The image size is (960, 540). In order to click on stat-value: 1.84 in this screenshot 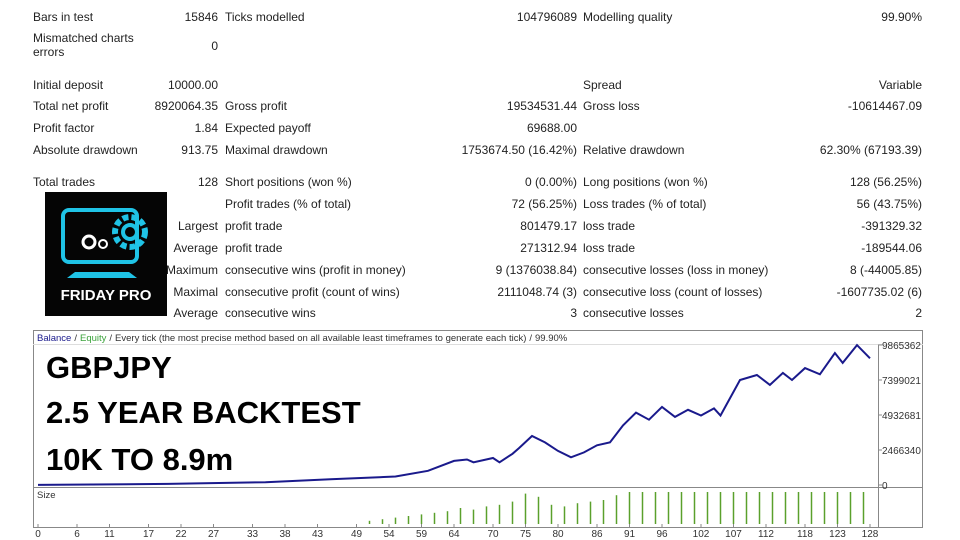, I will do `click(206, 128)`.